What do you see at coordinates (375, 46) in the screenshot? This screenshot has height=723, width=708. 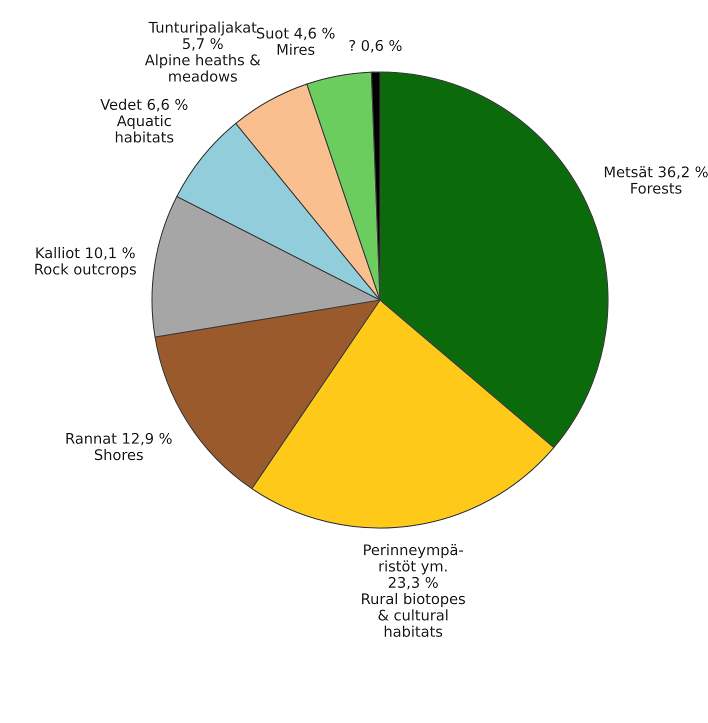 I see `slice-label: ? 0,6 %` at bounding box center [375, 46].